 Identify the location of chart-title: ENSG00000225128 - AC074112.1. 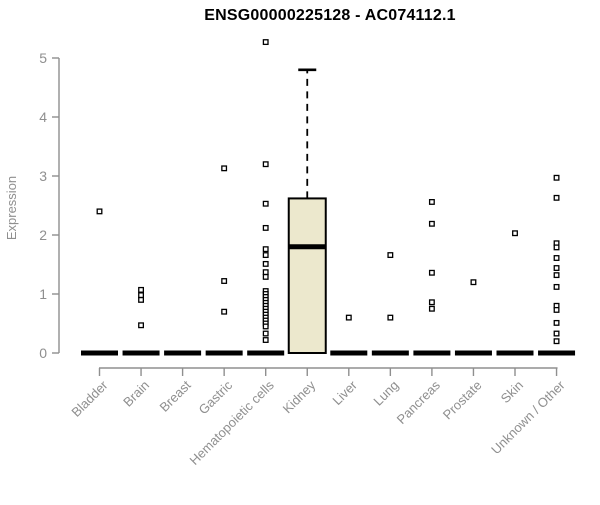
(330, 15).